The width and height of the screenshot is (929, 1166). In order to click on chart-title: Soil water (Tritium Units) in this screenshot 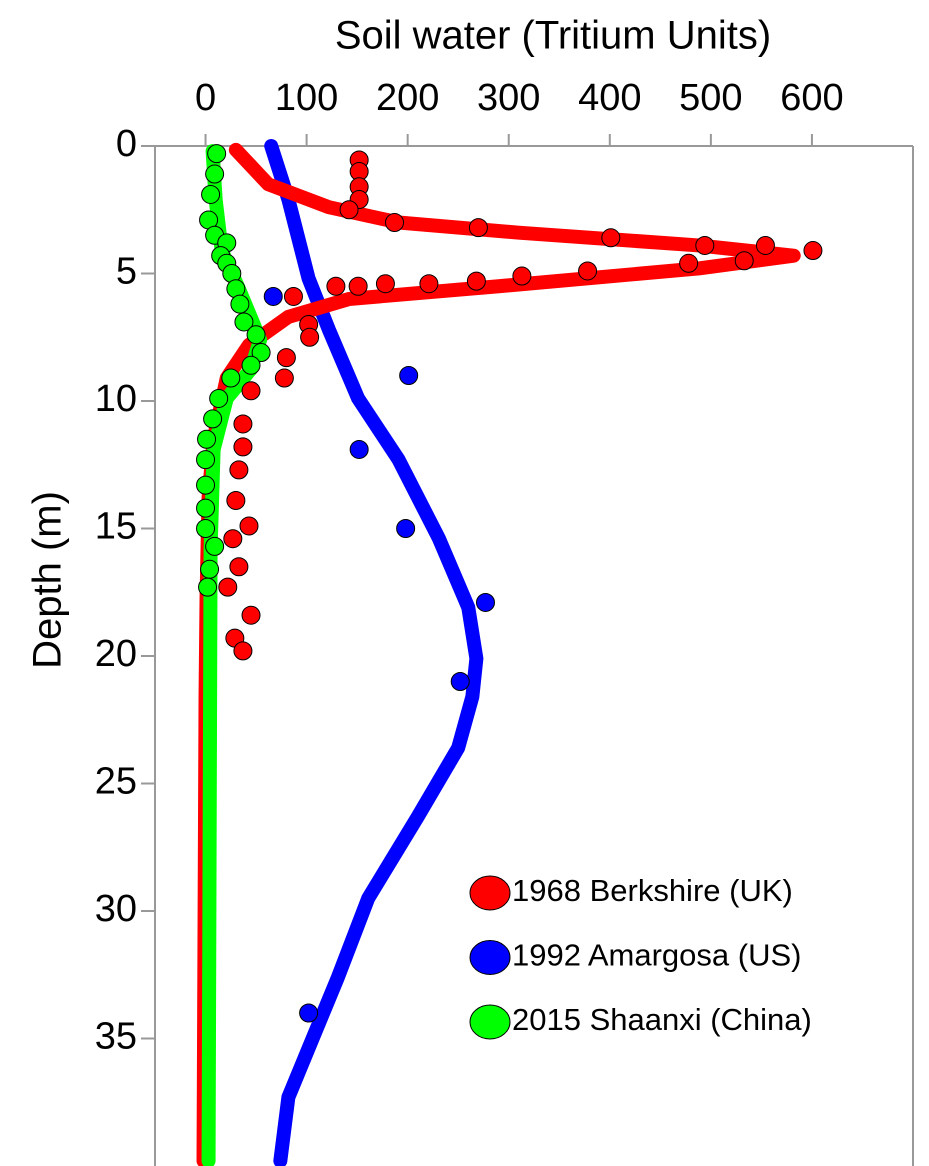, I will do `click(553, 36)`.